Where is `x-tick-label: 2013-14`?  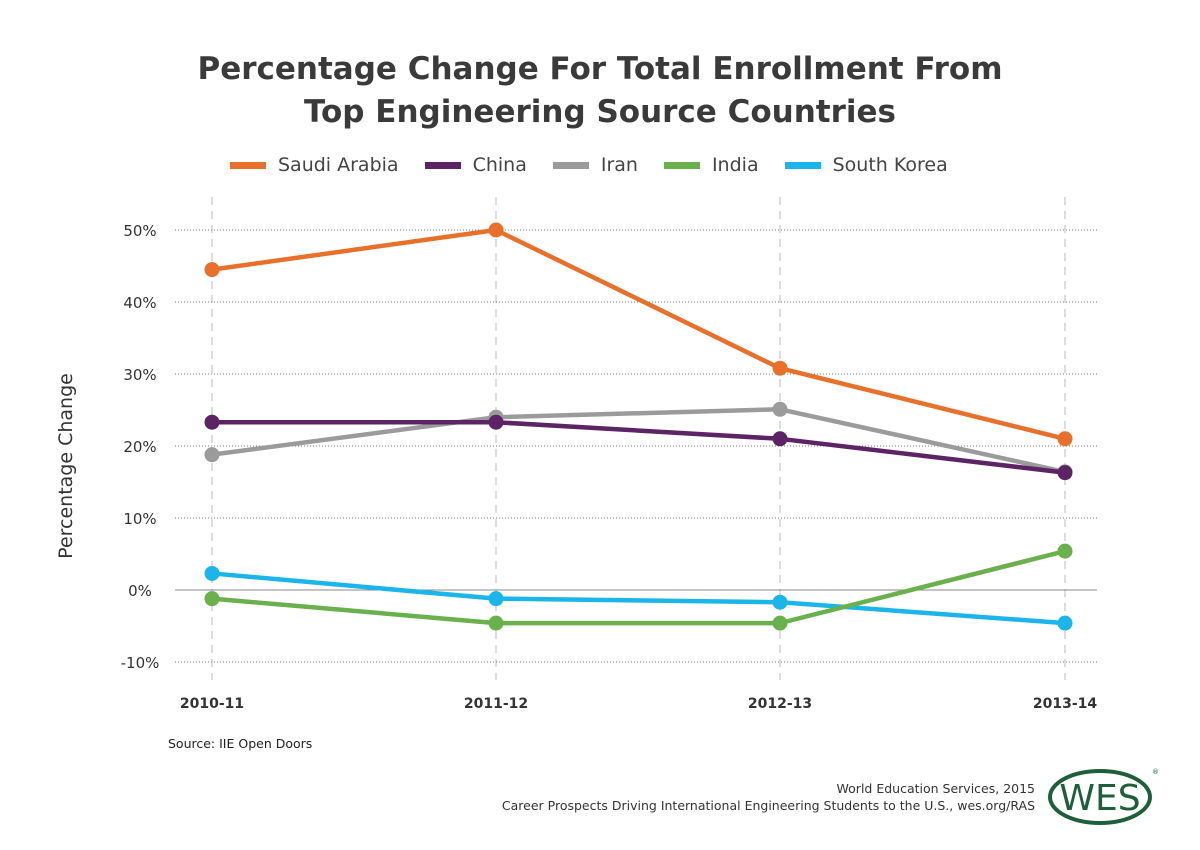 x-tick-label: 2013-14 is located at coordinates (1065, 704).